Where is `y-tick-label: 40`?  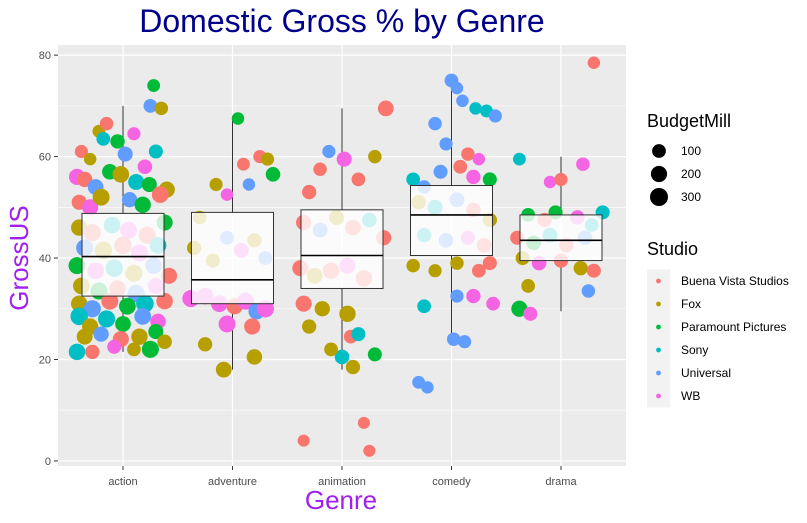 y-tick-label: 40 is located at coordinates (45, 259).